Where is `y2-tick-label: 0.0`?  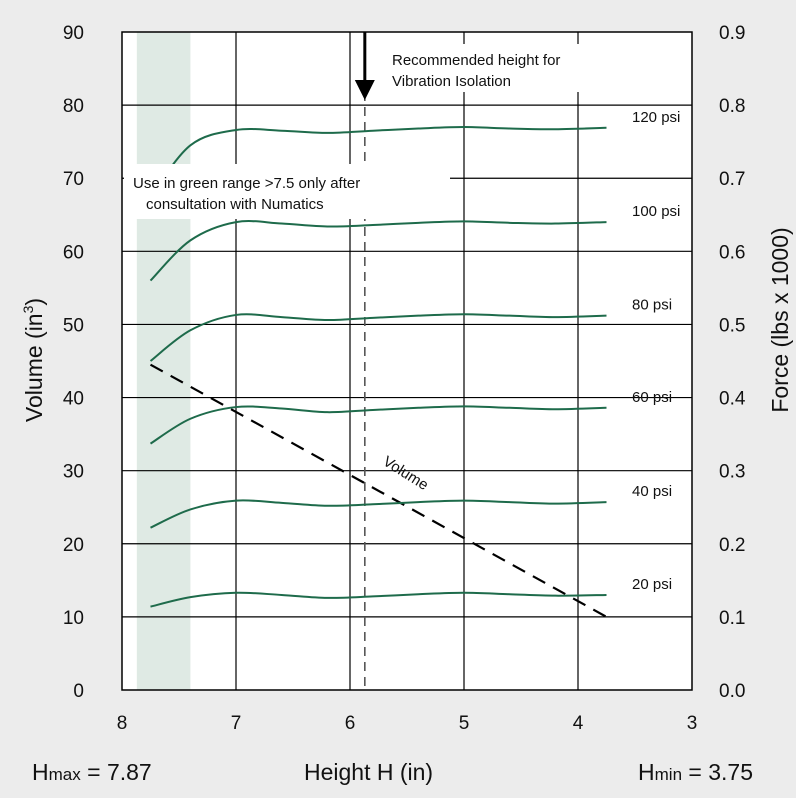 y2-tick-label: 0.0 is located at coordinates (732, 691).